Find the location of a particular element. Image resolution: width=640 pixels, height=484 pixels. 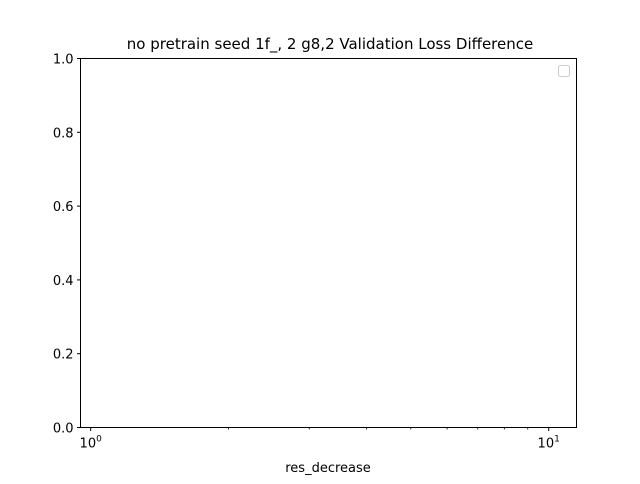

y-tick-label: 0.8 is located at coordinates (63, 133).